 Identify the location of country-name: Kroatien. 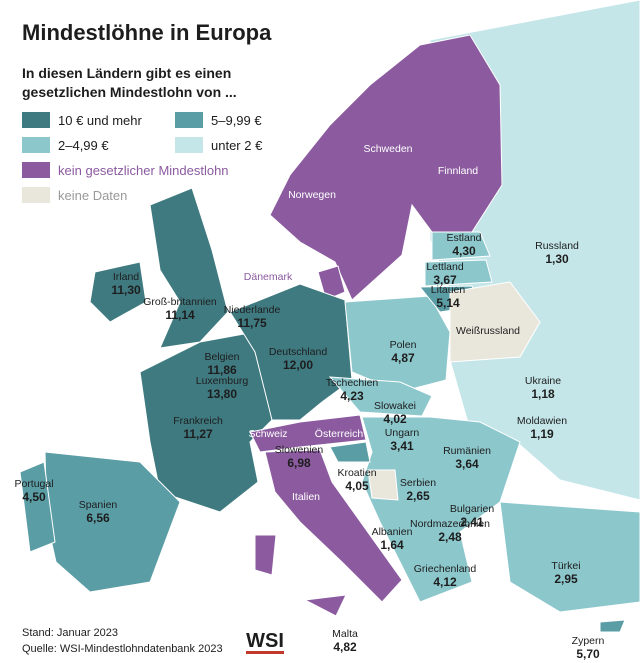
(356, 473).